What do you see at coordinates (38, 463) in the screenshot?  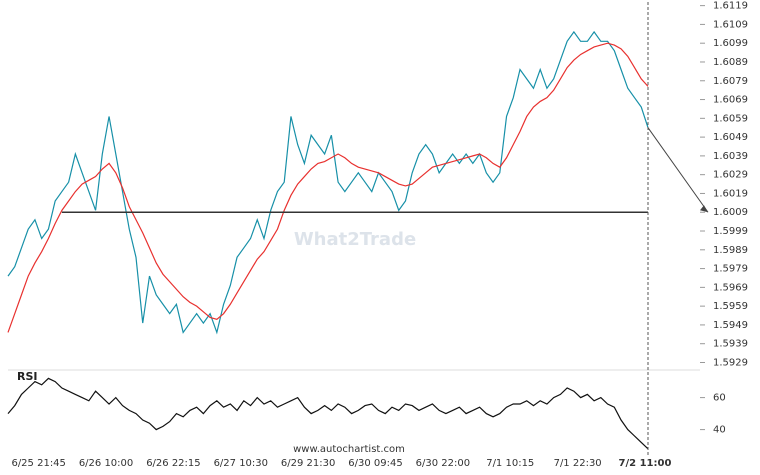 I see `x-tick-label: 6/25 21:45` at bounding box center [38, 463].